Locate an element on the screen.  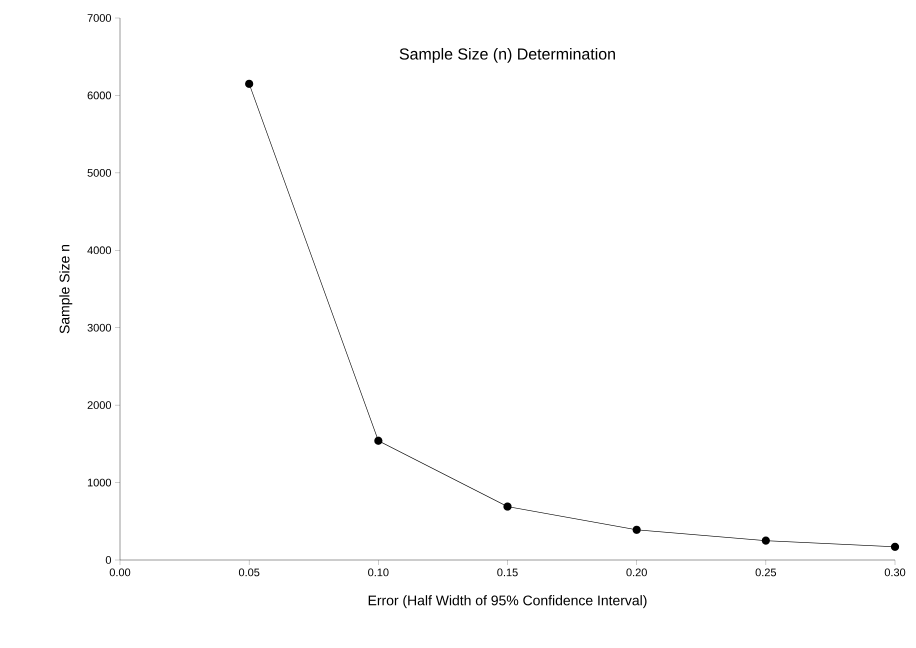
y-tick-label: 3000 is located at coordinates (100, 328).